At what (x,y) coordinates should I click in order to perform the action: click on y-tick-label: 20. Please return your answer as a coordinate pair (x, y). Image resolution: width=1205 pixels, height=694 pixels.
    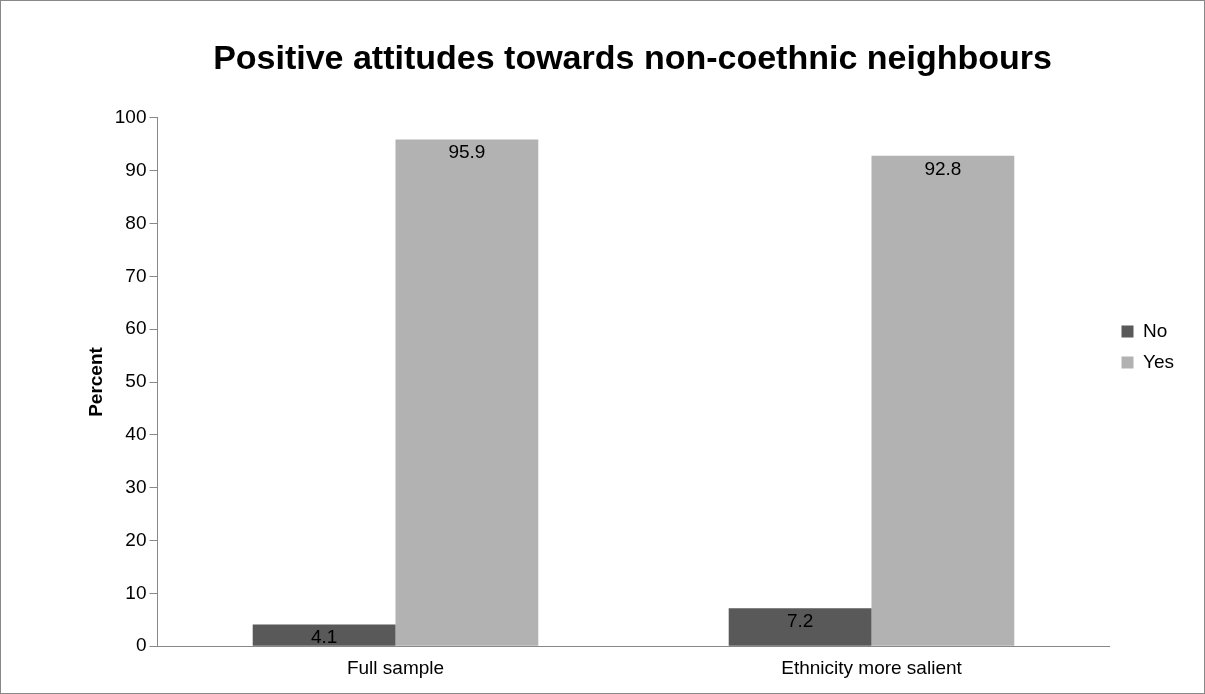
    Looking at the image, I should click on (136, 539).